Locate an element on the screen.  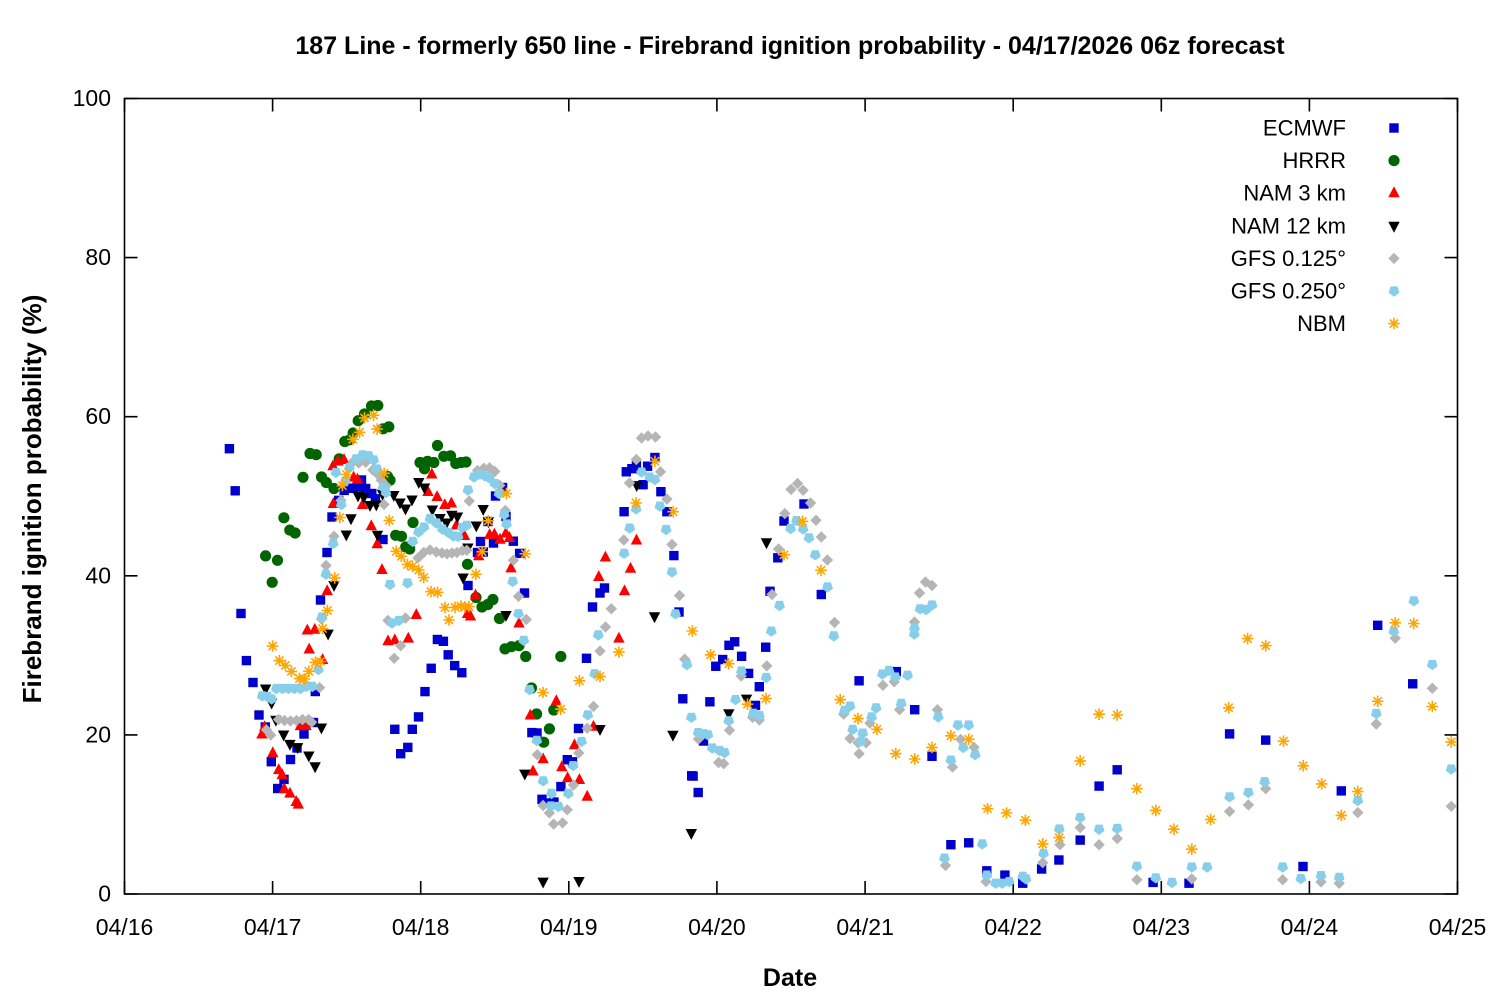
svg-text: ECMWF is located at coordinates (1304, 128).